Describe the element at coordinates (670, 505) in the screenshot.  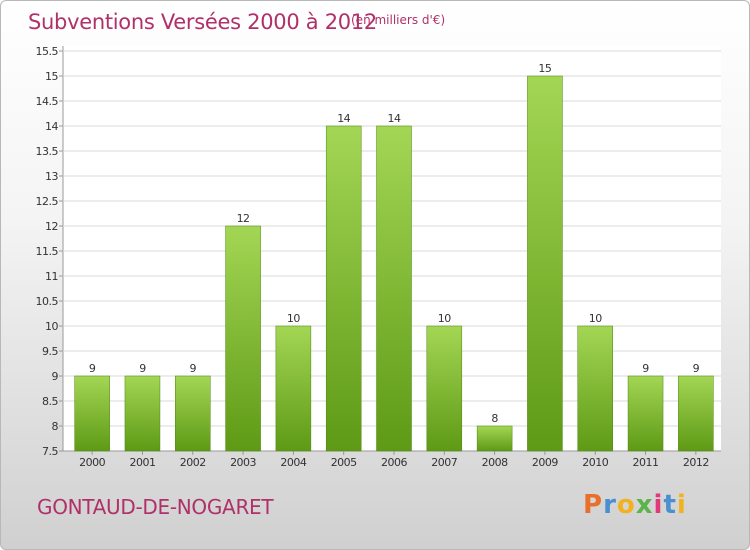
I see `logo-letter: t` at that location.